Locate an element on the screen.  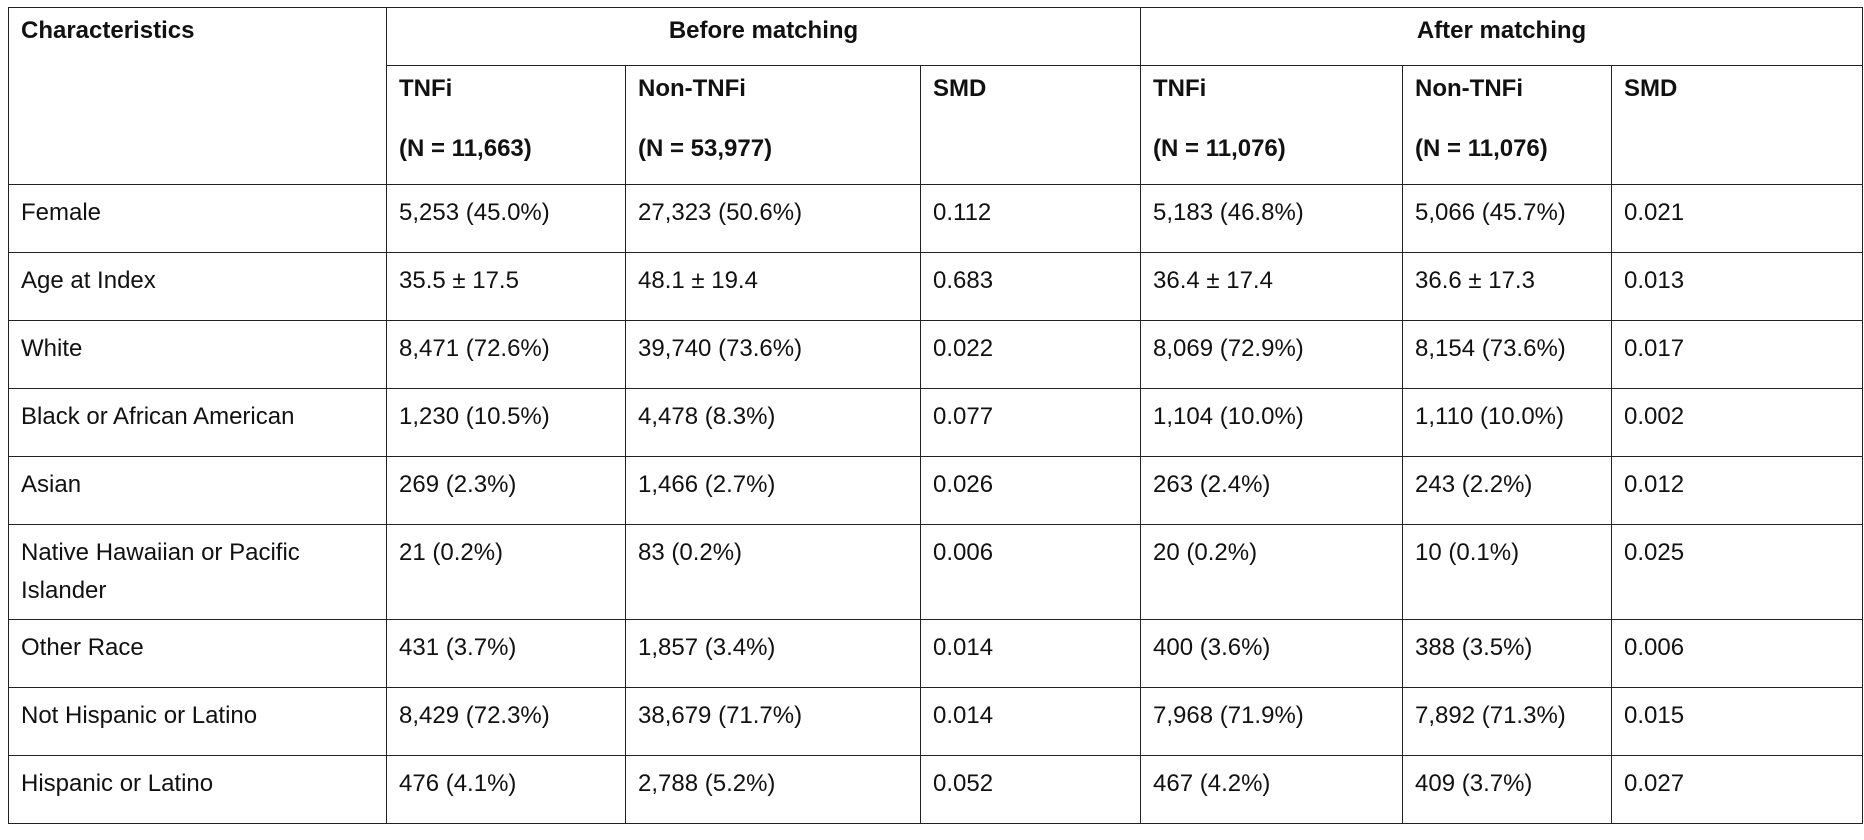
table-cell: 0.025 is located at coordinates (1737, 572).